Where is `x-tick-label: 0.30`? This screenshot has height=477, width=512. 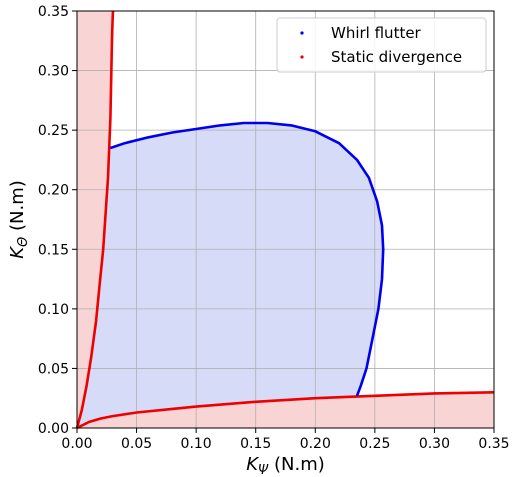
x-tick-label: 0.30 is located at coordinates (434, 444).